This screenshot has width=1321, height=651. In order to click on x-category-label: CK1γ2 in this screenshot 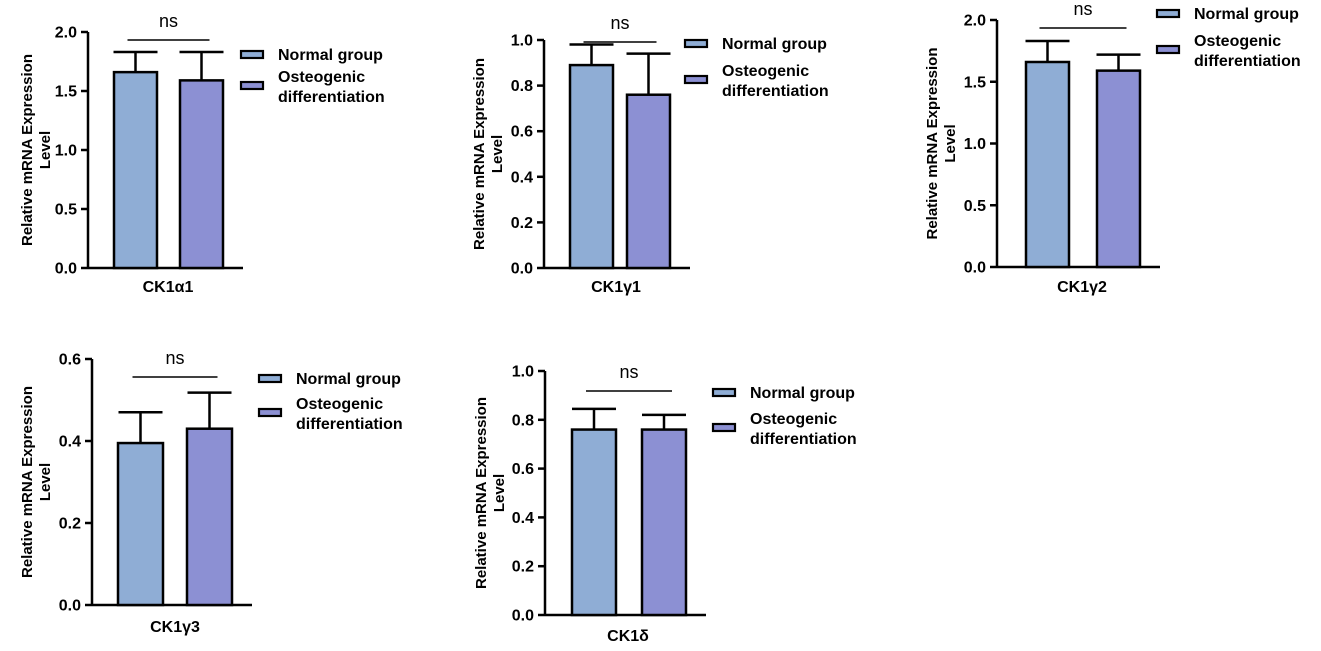, I will do `click(1082, 287)`.